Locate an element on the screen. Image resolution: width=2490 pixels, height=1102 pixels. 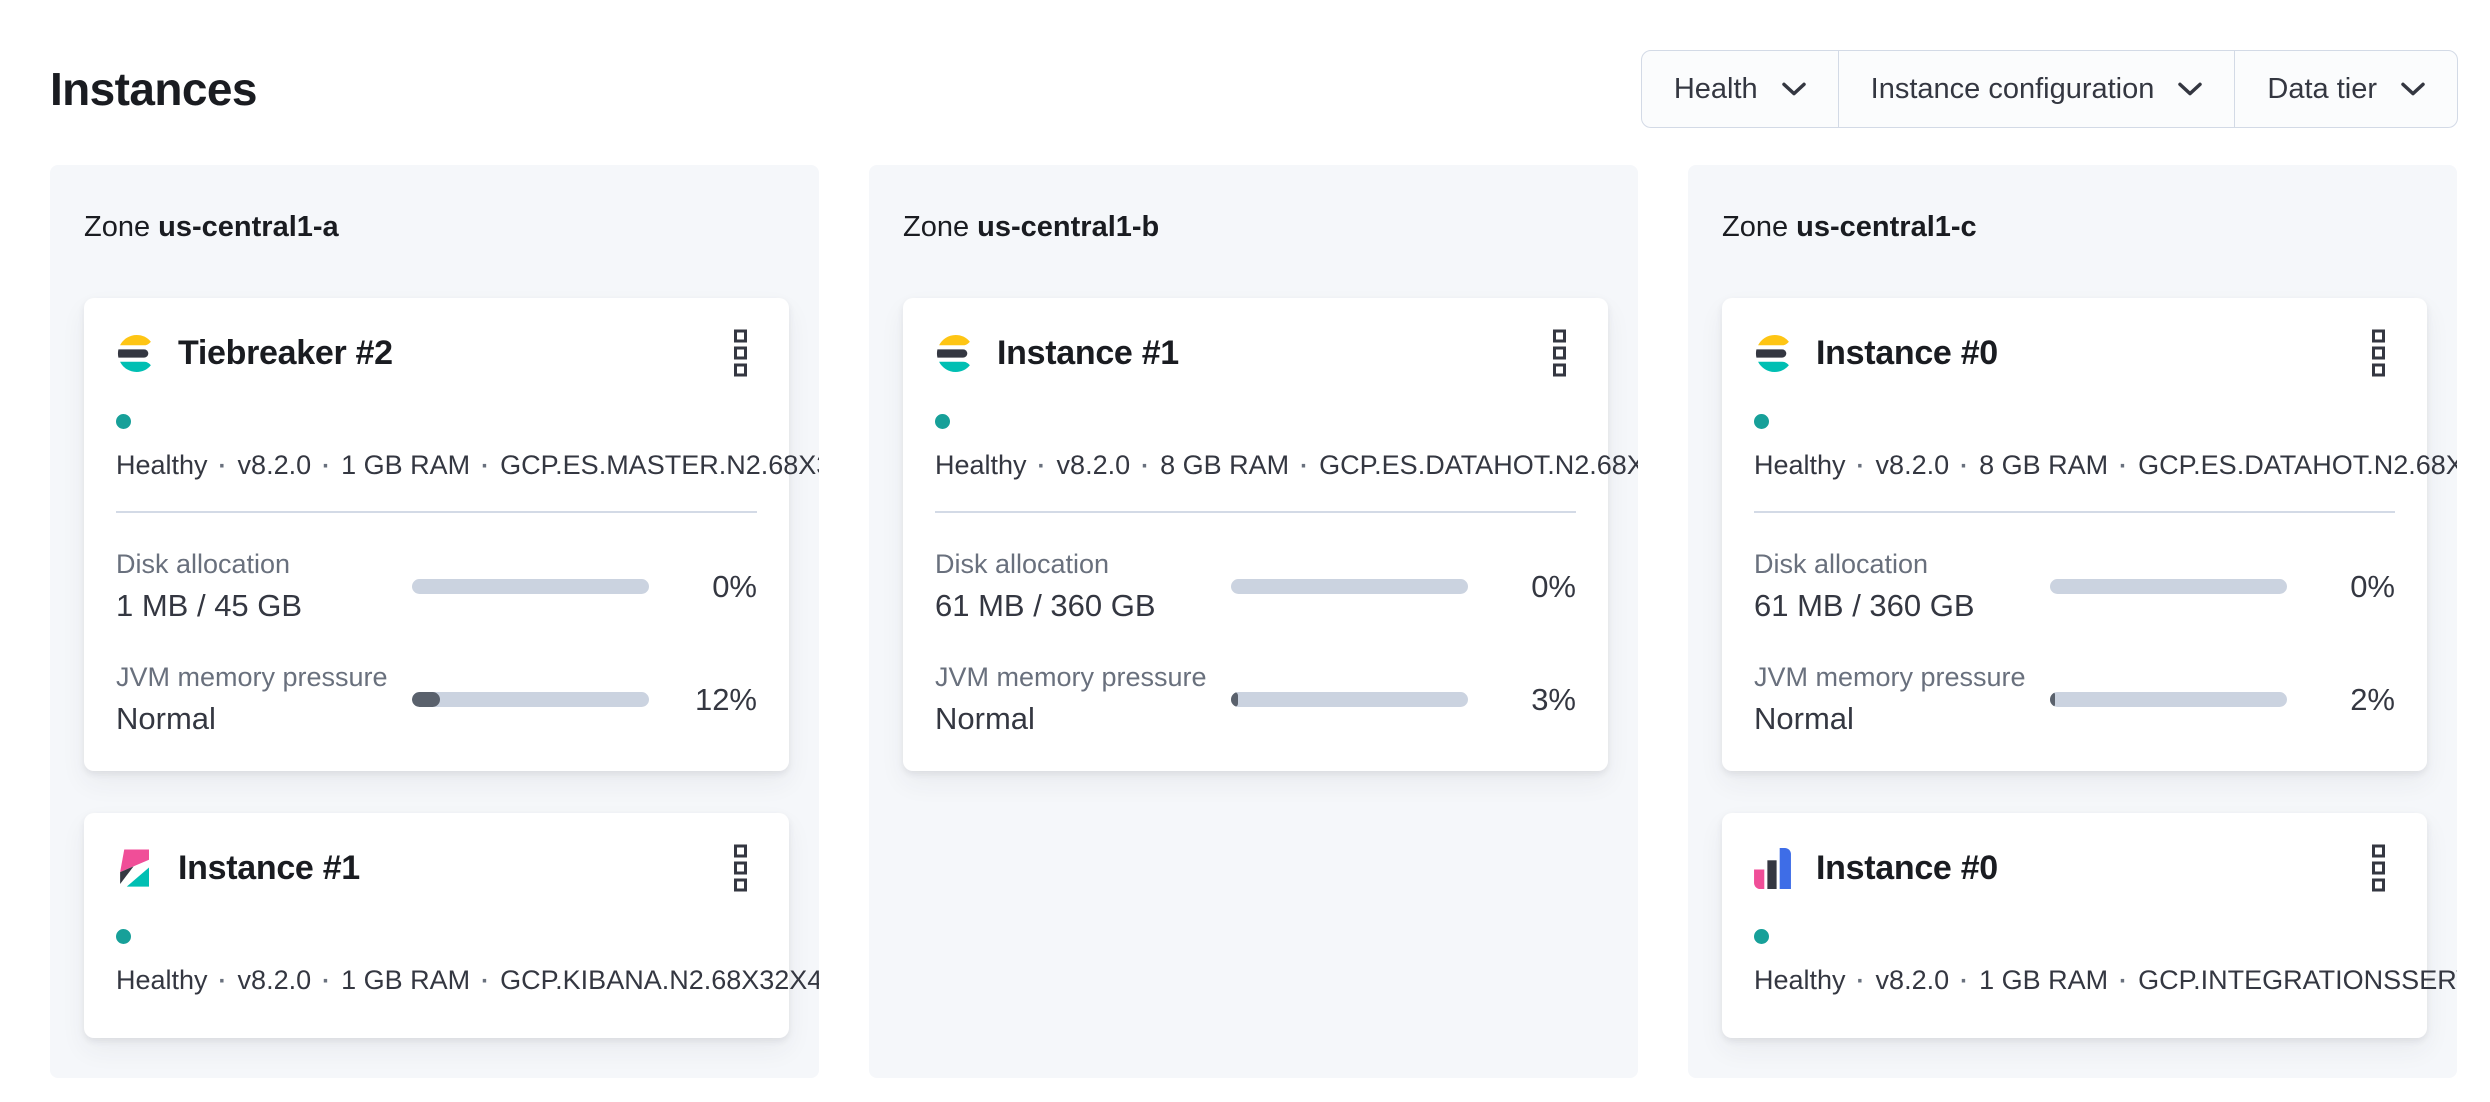
filter-button-health: Health is located at coordinates (1740, 89).